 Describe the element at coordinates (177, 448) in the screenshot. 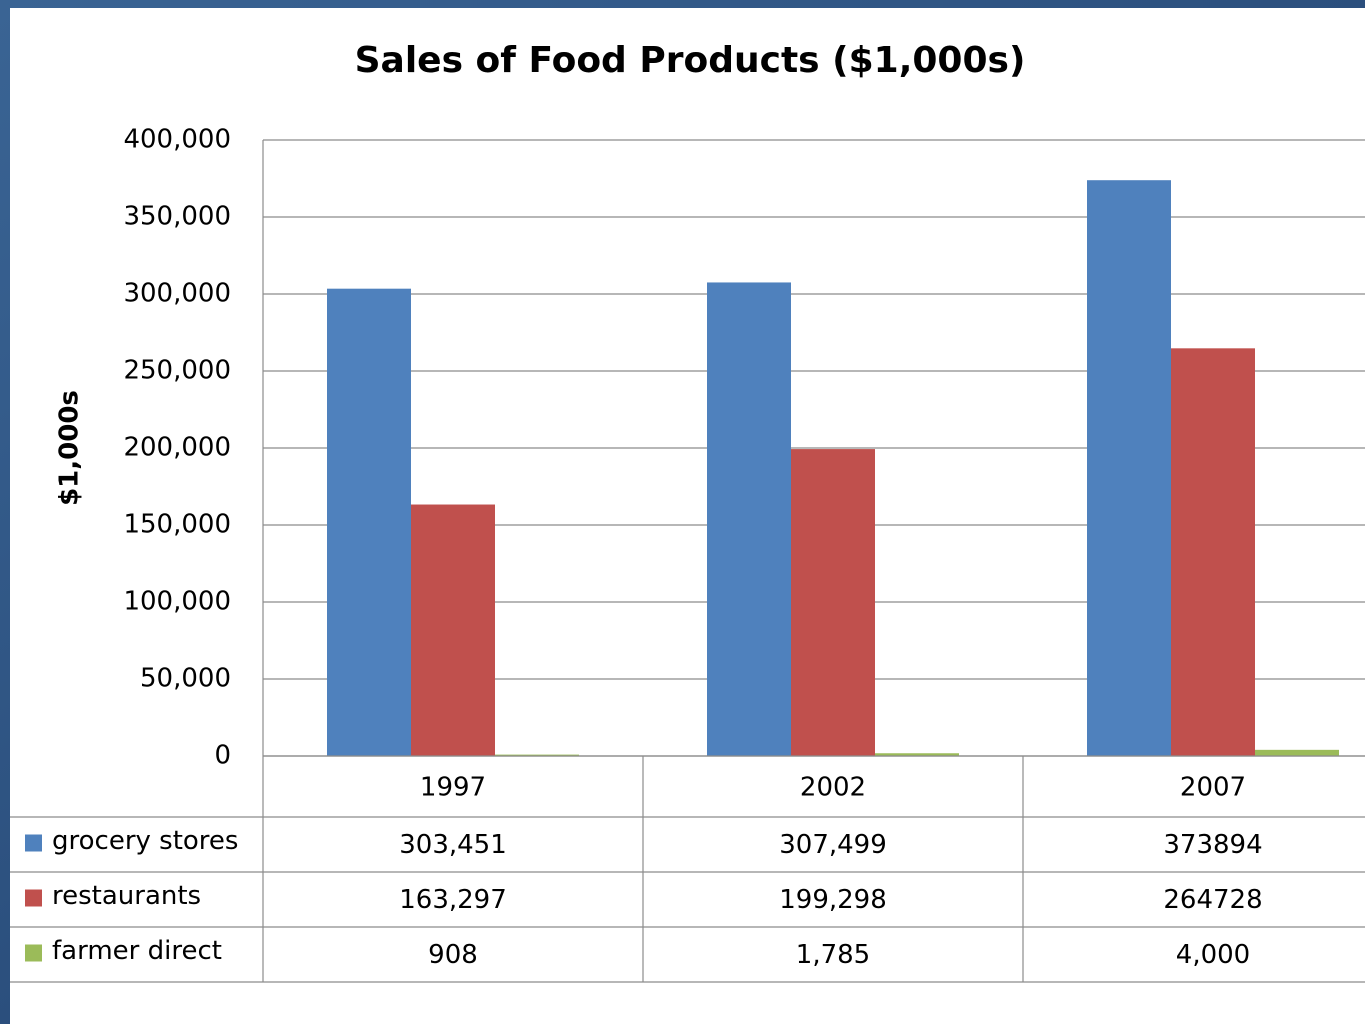

I see `y-tick-label: 200,000` at that location.